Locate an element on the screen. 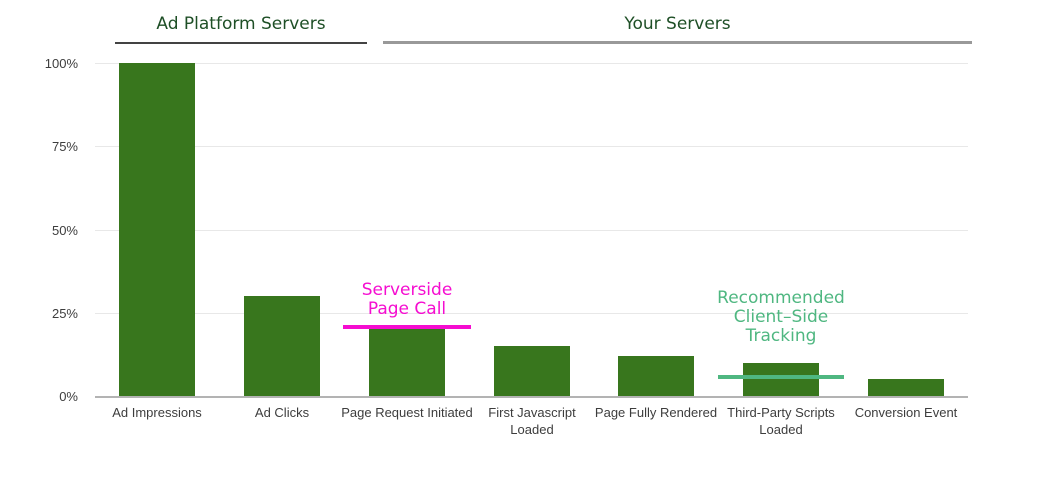  y-axis-tick-label: 0% is located at coordinates (68, 396).